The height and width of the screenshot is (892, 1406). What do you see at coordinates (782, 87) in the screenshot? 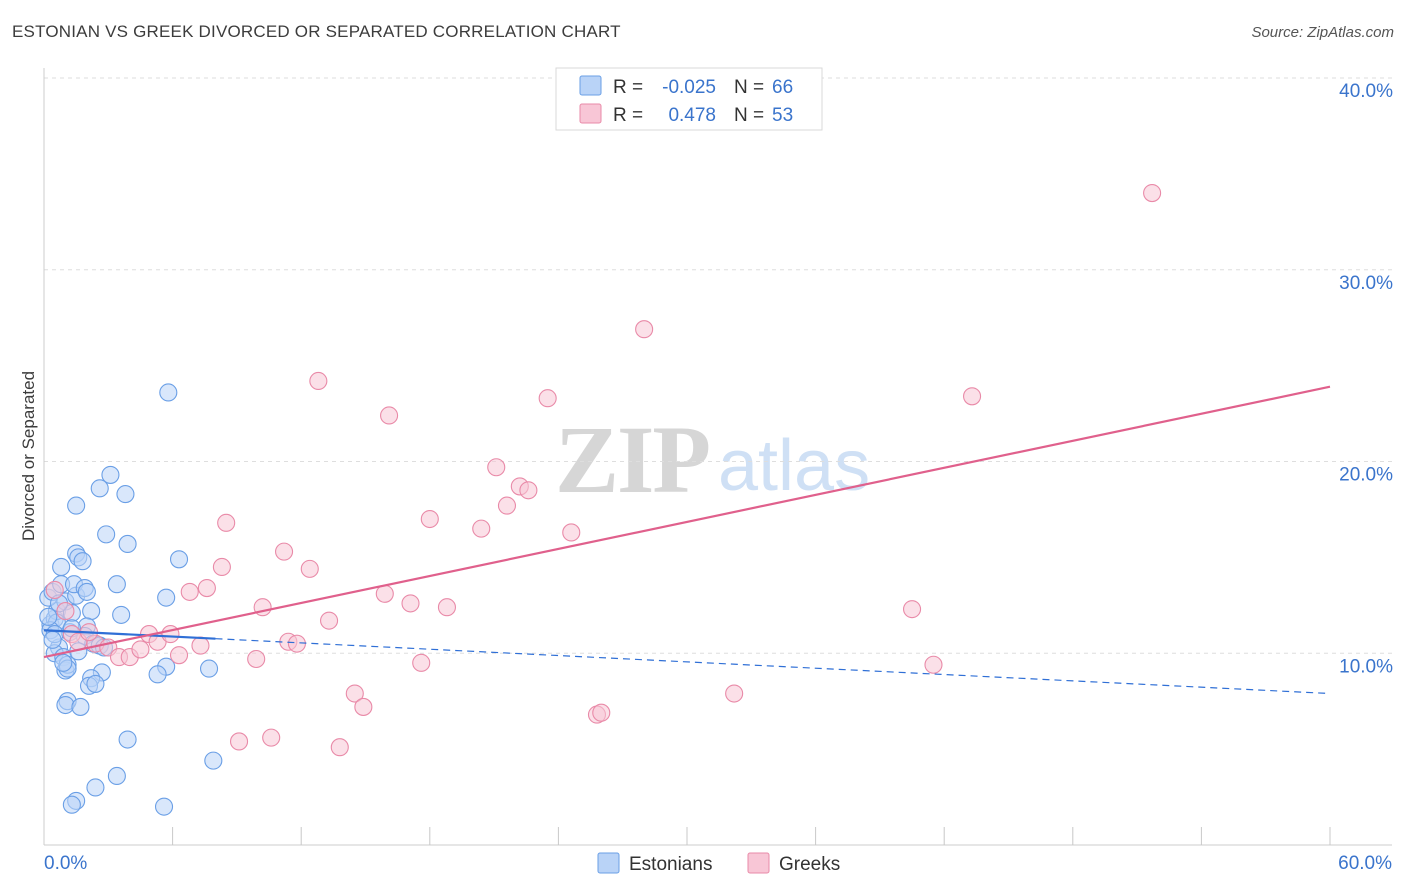
I see `stats-n-value: 66` at bounding box center [782, 87].